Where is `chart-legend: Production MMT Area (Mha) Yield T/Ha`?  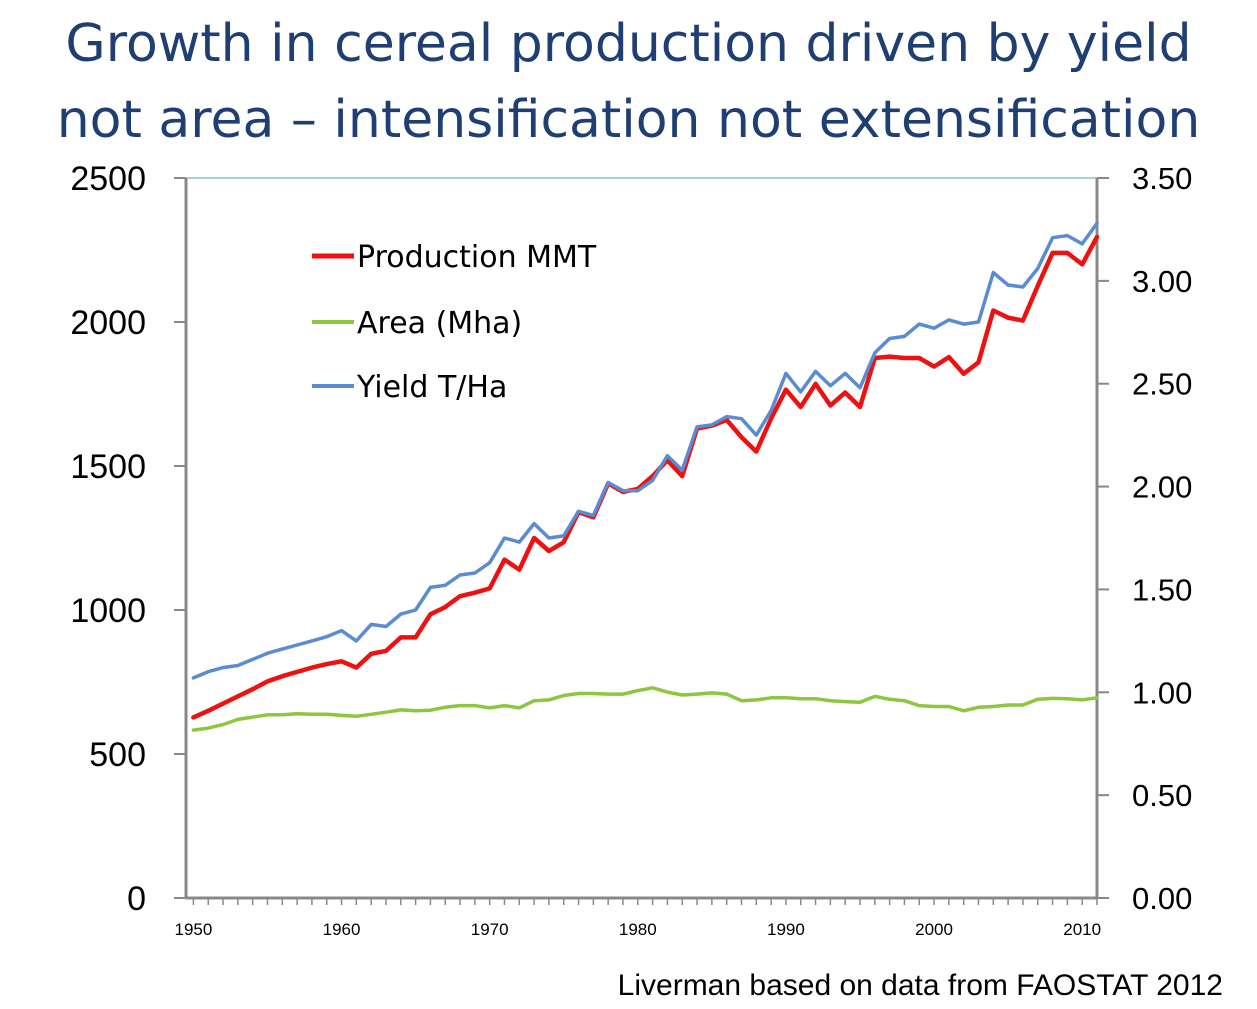 chart-legend: Production MMT Area (Mha) Yield T/Ha is located at coordinates (454, 322).